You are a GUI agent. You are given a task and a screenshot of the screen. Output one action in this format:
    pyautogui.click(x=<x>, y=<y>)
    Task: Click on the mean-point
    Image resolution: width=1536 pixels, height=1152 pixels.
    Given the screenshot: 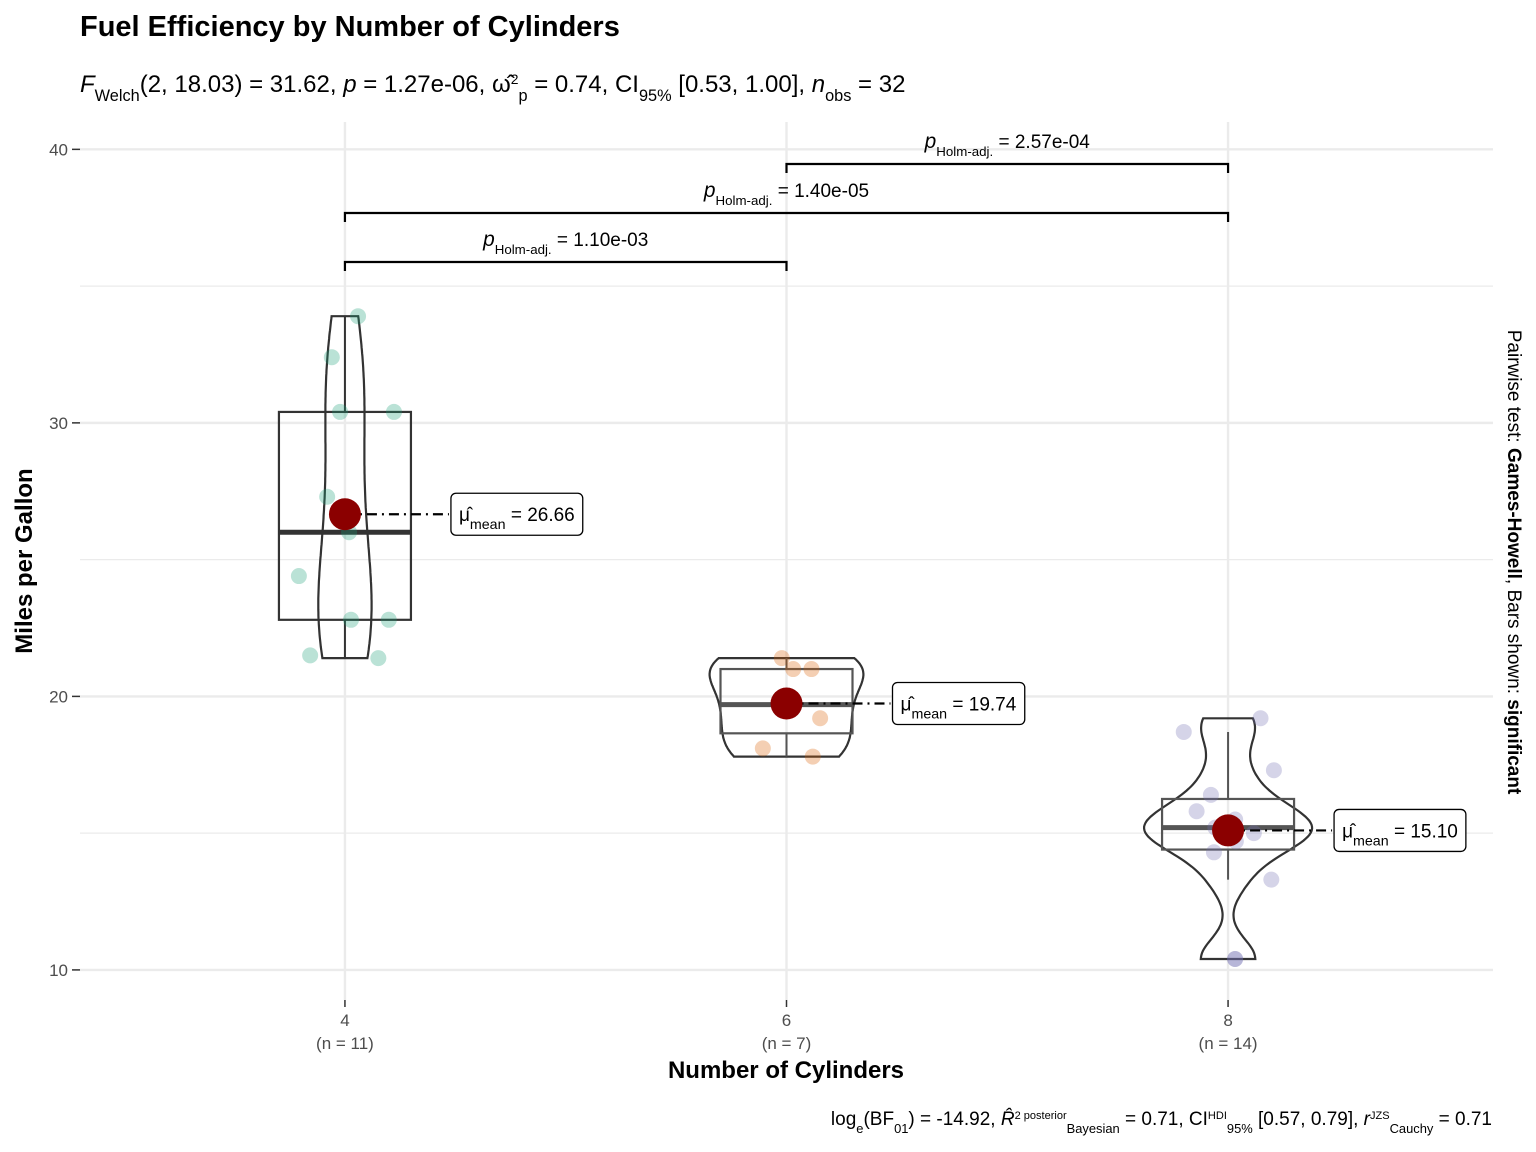 What is the action you would take?
    pyautogui.click(x=1228, y=830)
    